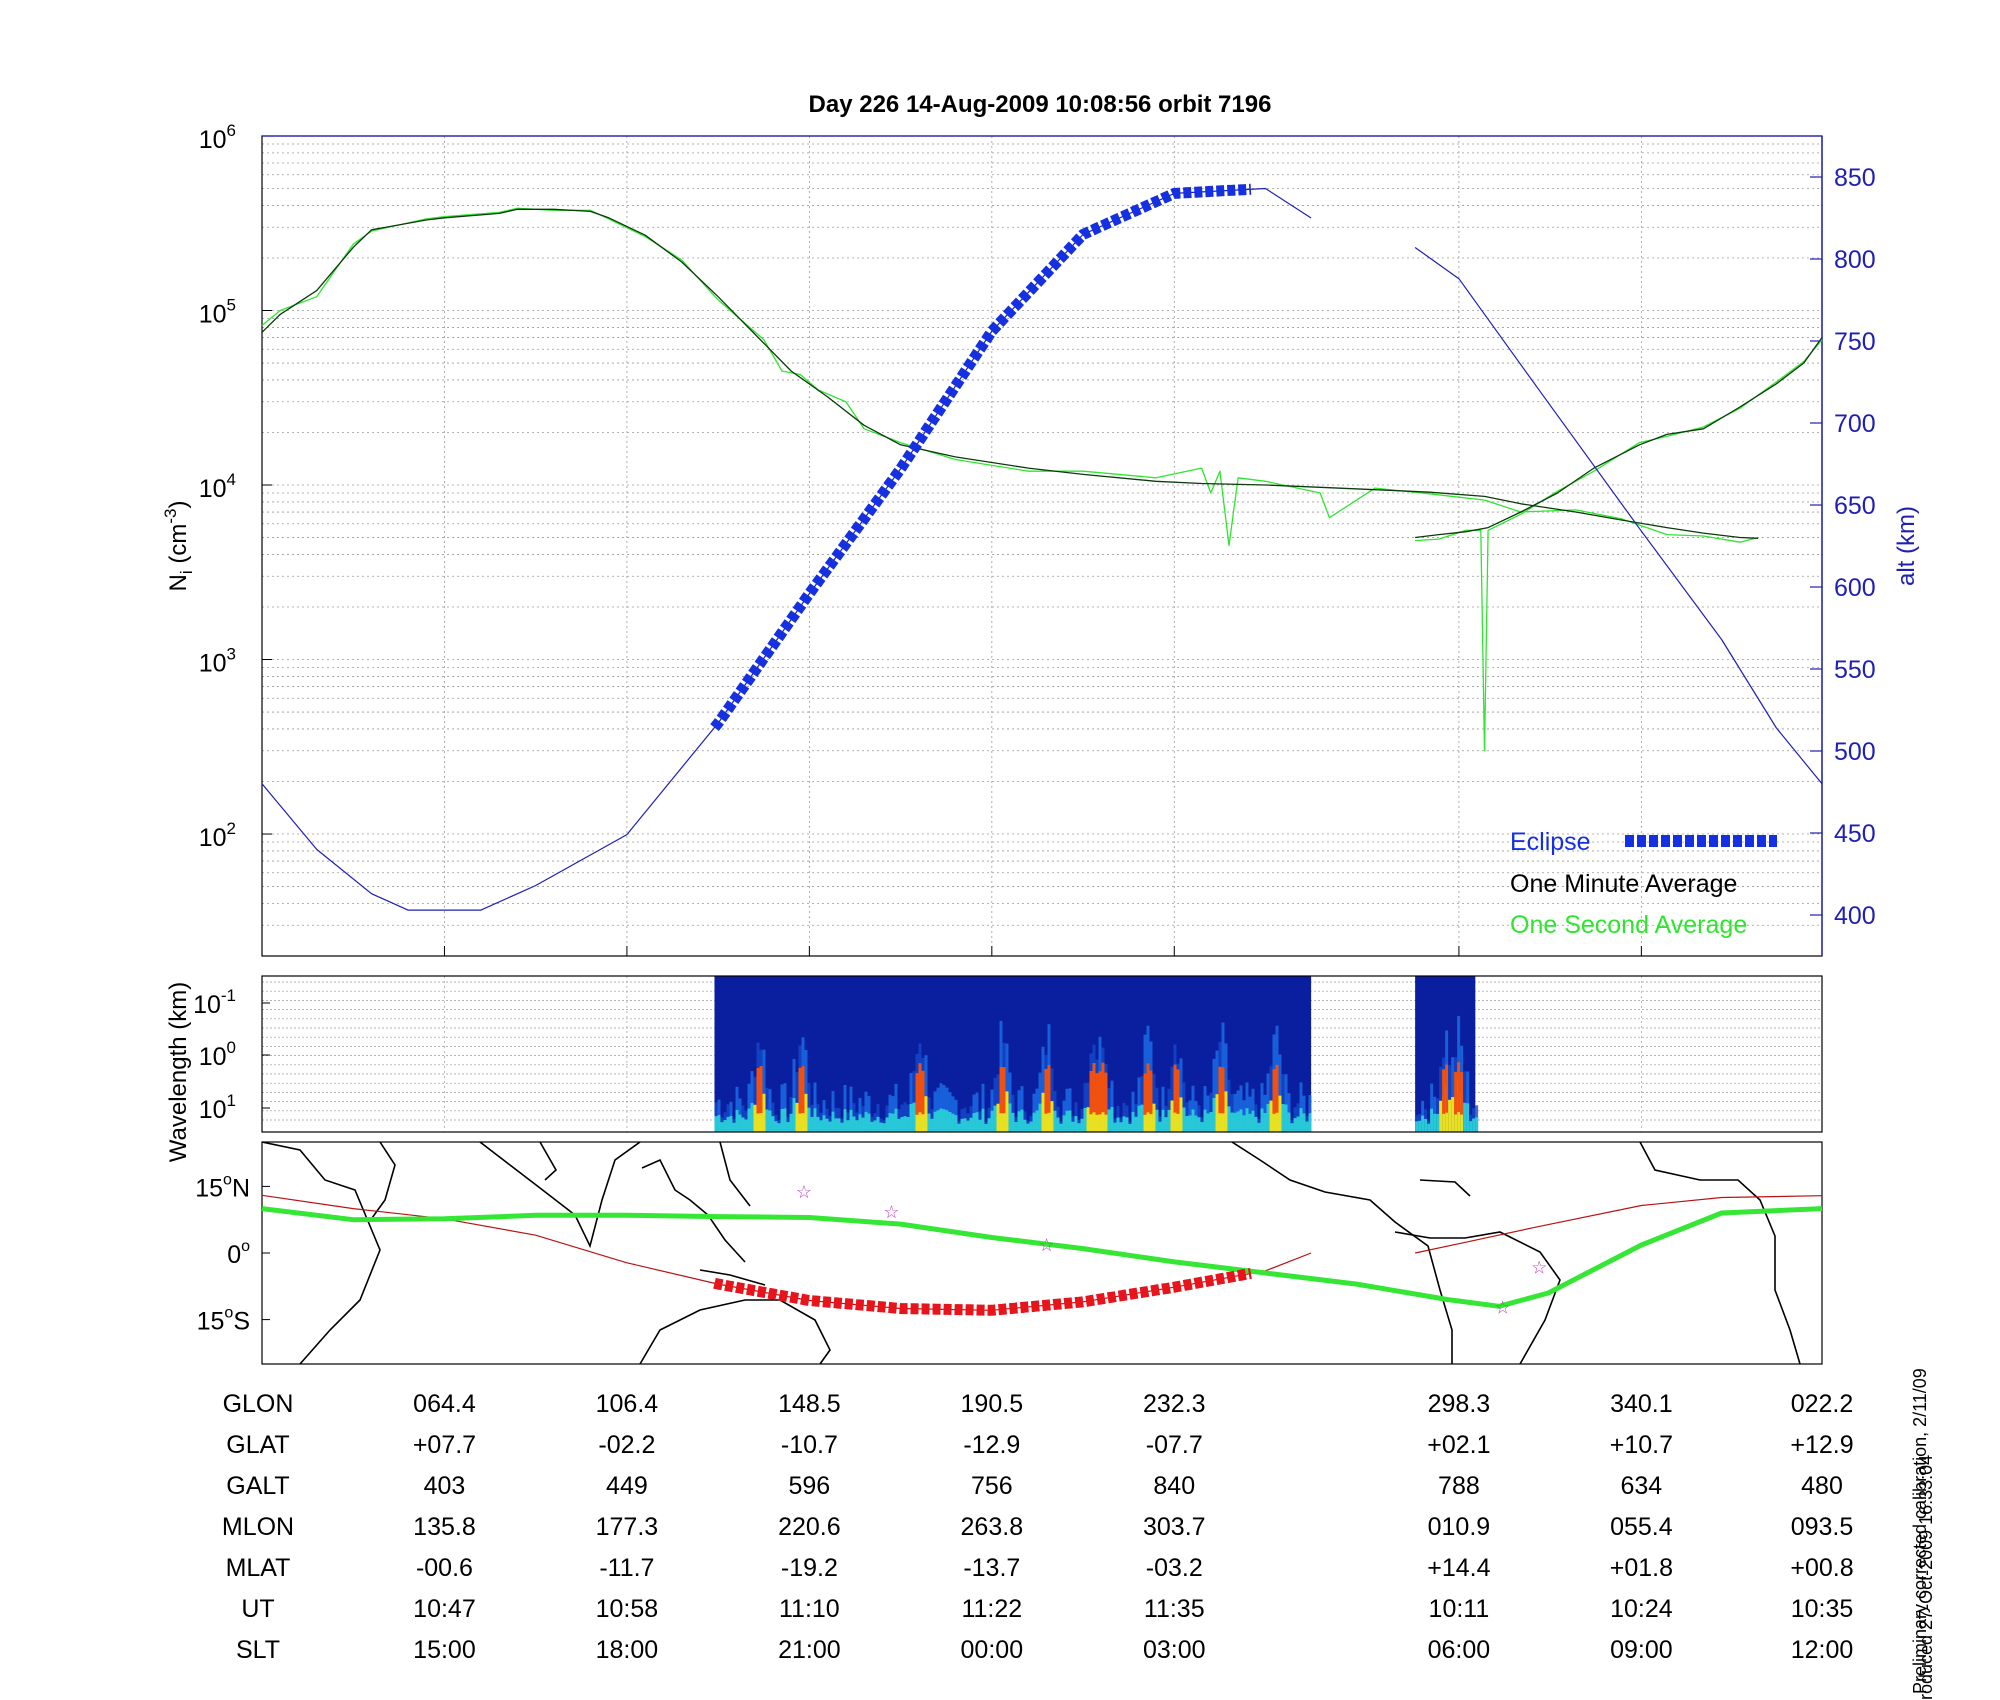 This screenshot has width=2000, height=1700. I want to click on legend-one-minute: One Minute Average, so click(1623, 884).